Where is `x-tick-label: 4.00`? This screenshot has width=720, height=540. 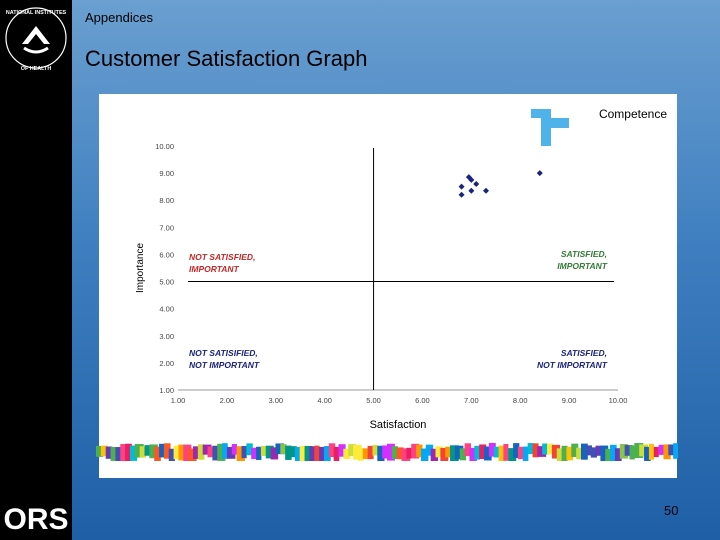 x-tick-label: 4.00 is located at coordinates (324, 400).